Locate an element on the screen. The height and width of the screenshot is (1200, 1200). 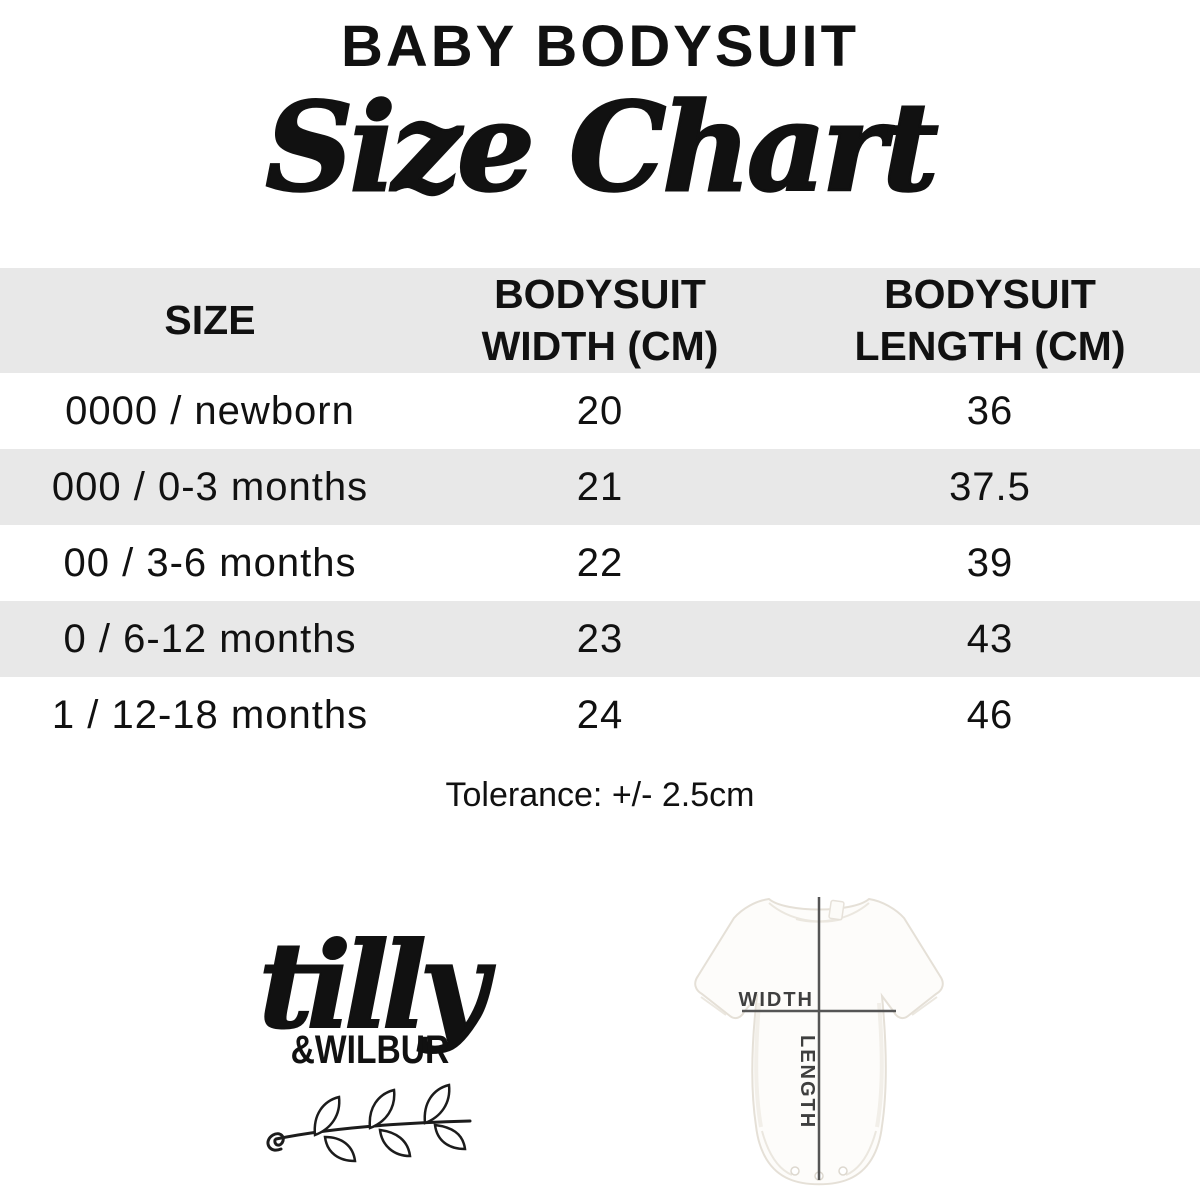
tolerance-note: Tolerance: +/- 2.5cm is located at coordinates (600, 795).